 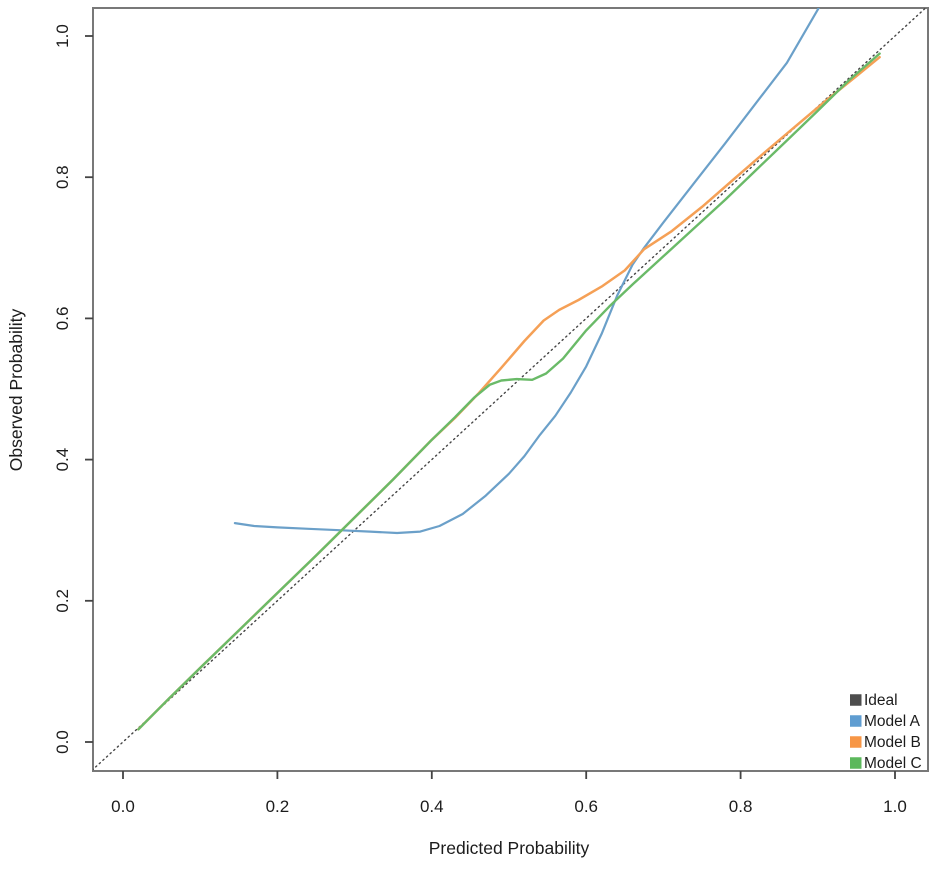 What do you see at coordinates (62, 460) in the screenshot?
I see `y-tick-label: 0.4` at bounding box center [62, 460].